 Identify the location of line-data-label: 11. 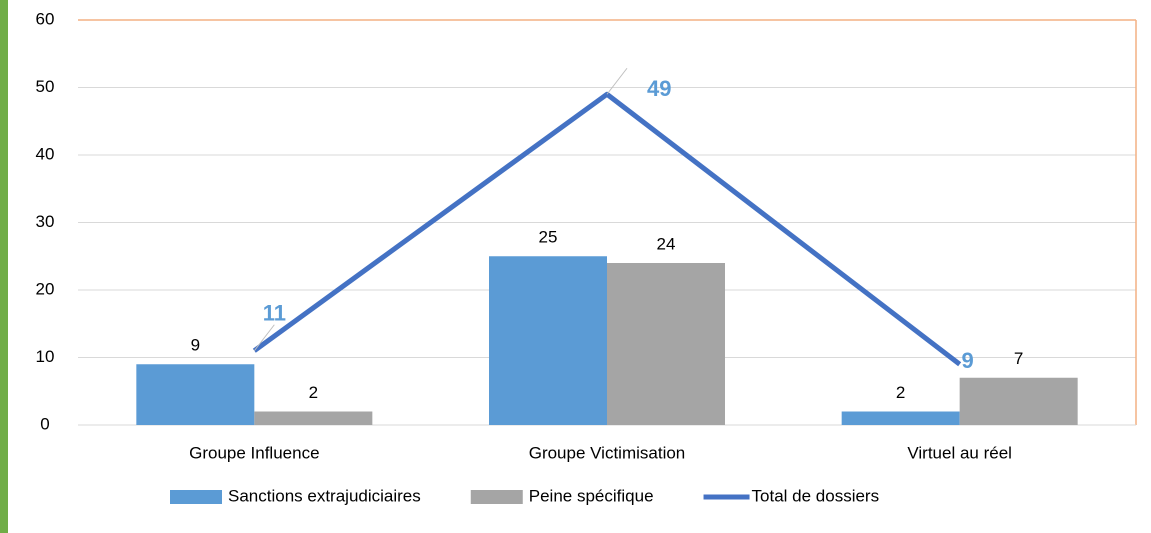
(274, 313).